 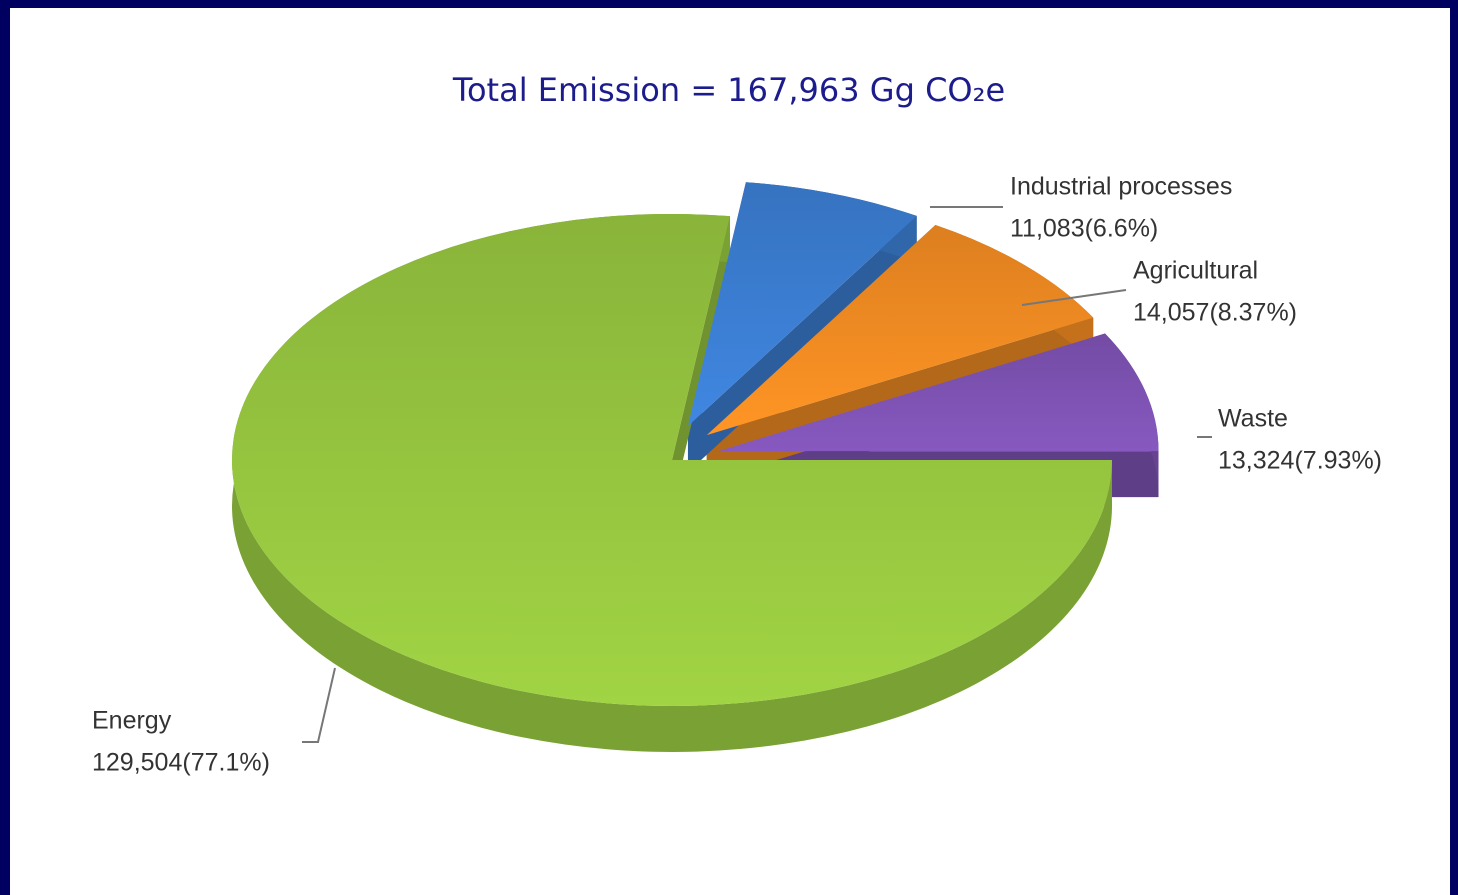 I want to click on slice-value-label: 129,504(77.1%), so click(x=181, y=763).